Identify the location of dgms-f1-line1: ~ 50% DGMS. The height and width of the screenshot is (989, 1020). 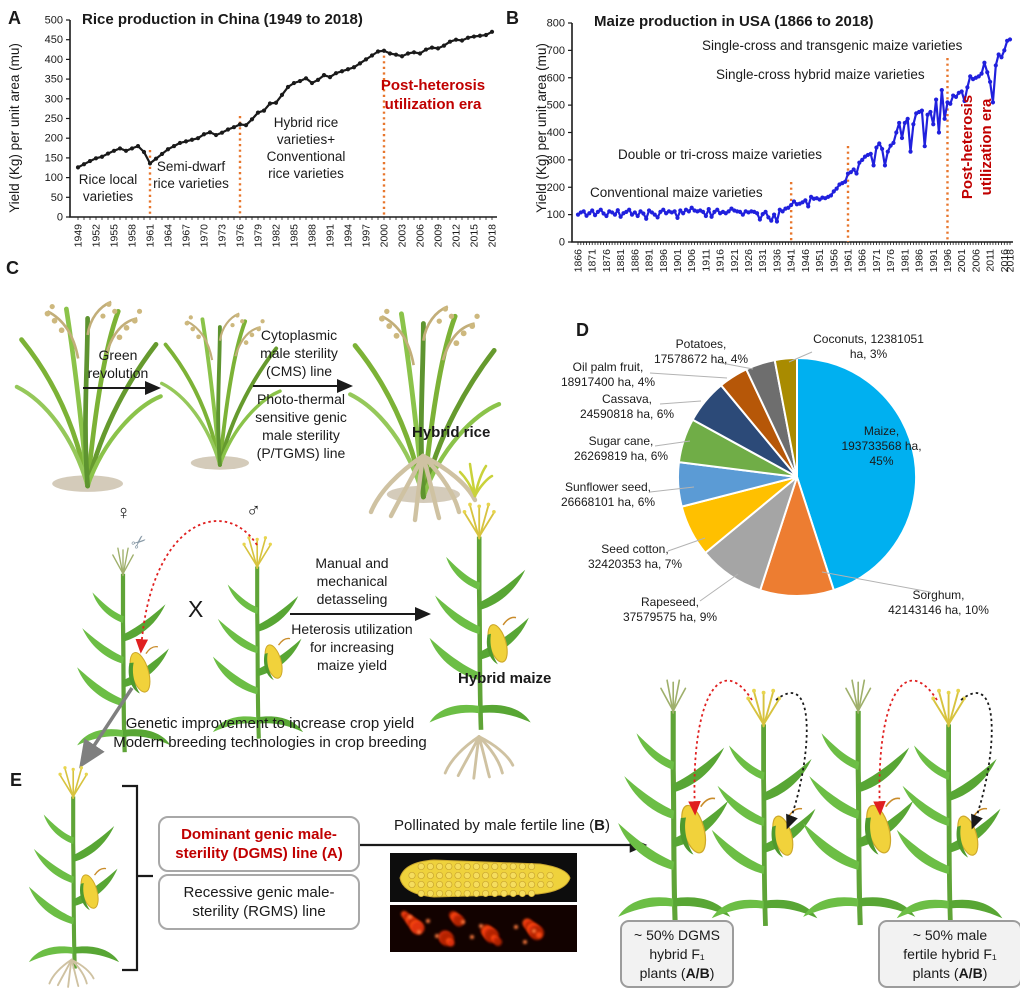
(677, 934).